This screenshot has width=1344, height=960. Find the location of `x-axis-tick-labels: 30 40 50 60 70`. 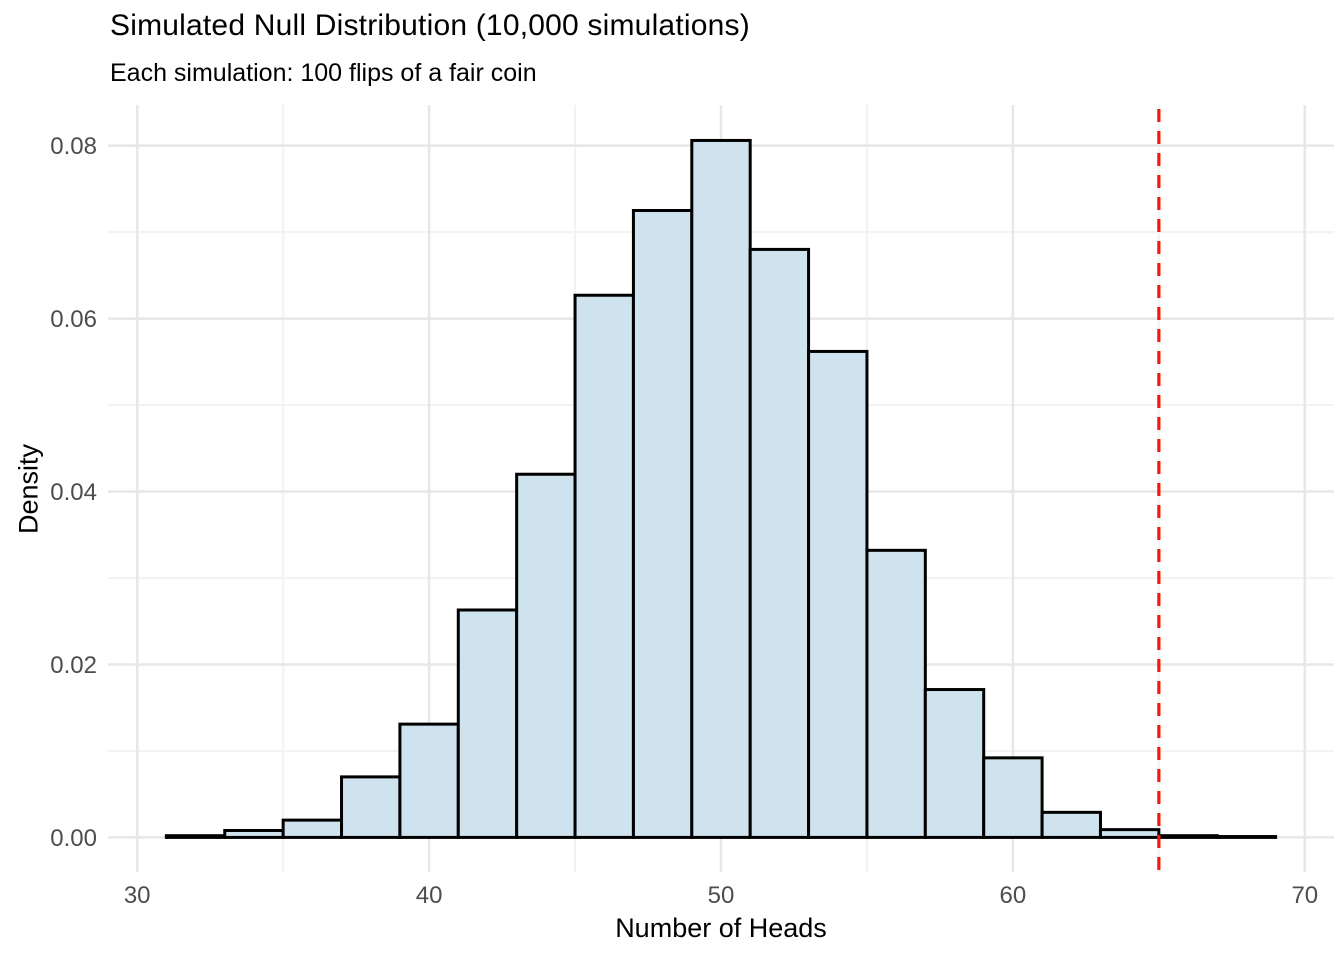

x-axis-tick-labels: 30 40 50 60 70 is located at coordinates (721, 895).